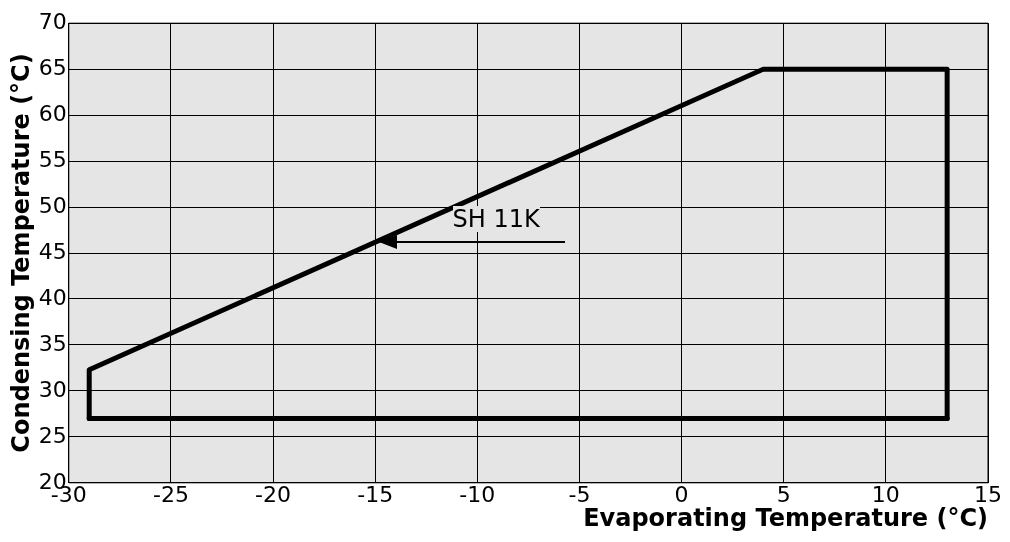  Describe the element at coordinates (273, 494) in the screenshot. I see `x-tick-label: -20` at that location.